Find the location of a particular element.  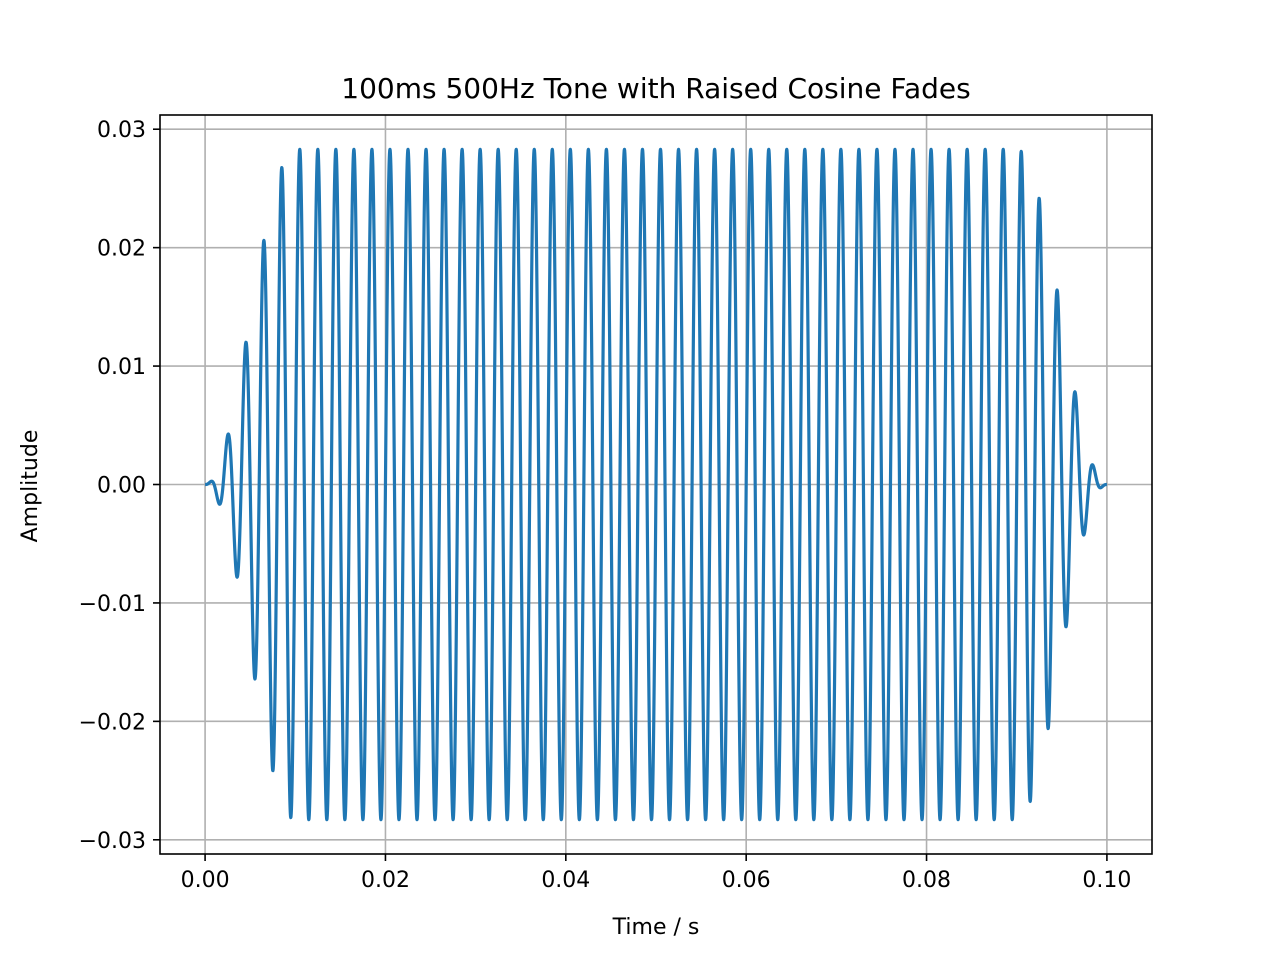

x-tick-label-0: 0.00 is located at coordinates (205, 880).